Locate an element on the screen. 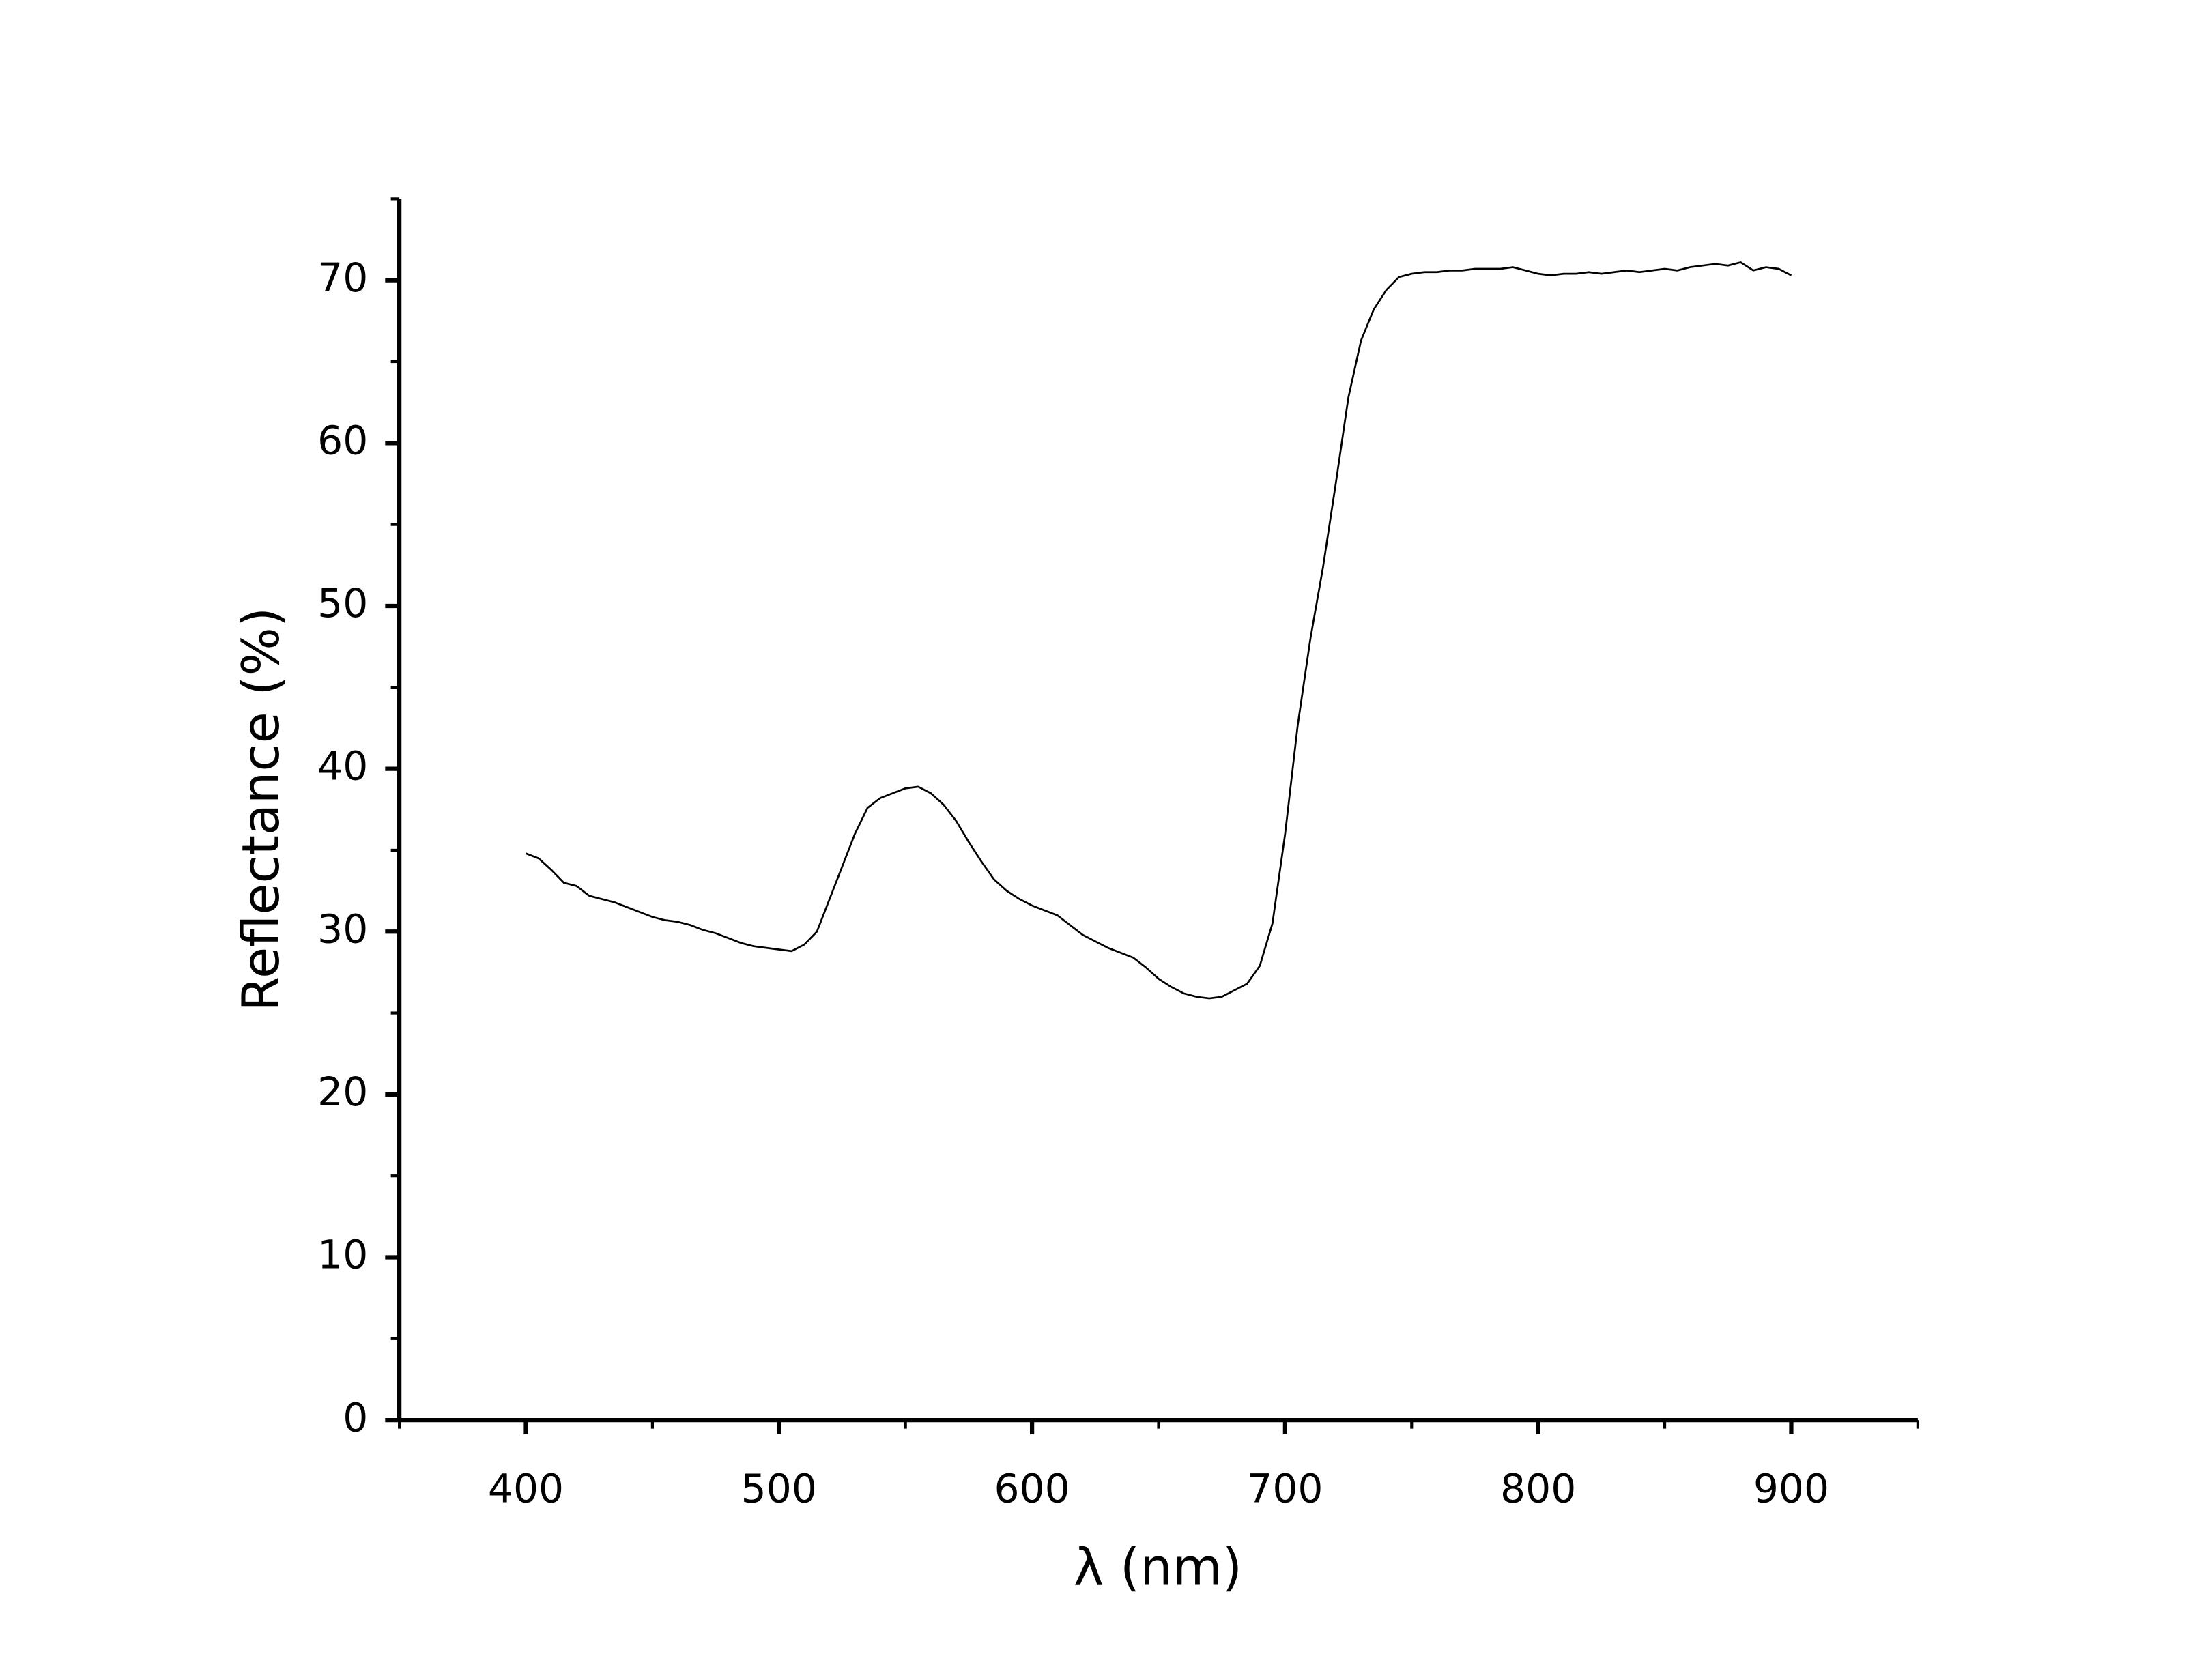 The image size is (2195, 1680). x-tick-label: 500 is located at coordinates (779, 1488).